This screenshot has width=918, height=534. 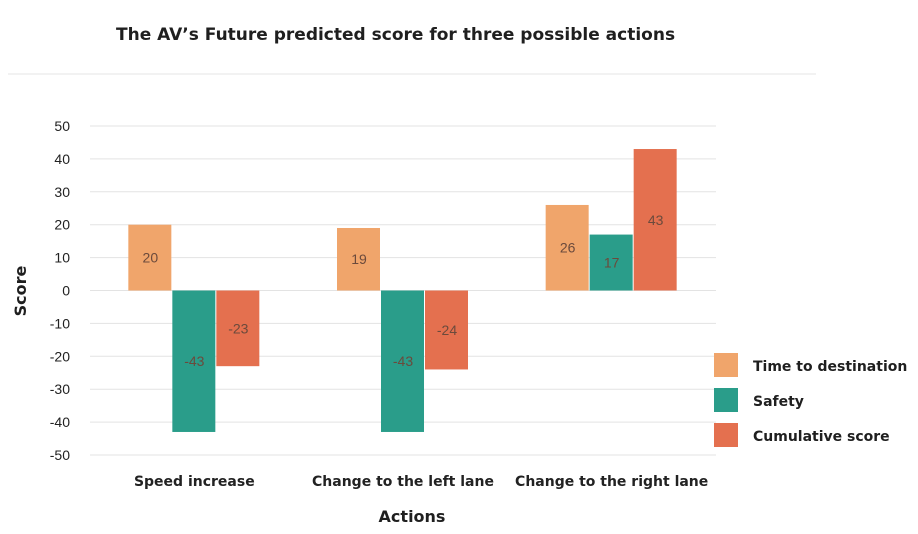 I want to click on x-category-label: Speed increase, so click(x=194, y=482).